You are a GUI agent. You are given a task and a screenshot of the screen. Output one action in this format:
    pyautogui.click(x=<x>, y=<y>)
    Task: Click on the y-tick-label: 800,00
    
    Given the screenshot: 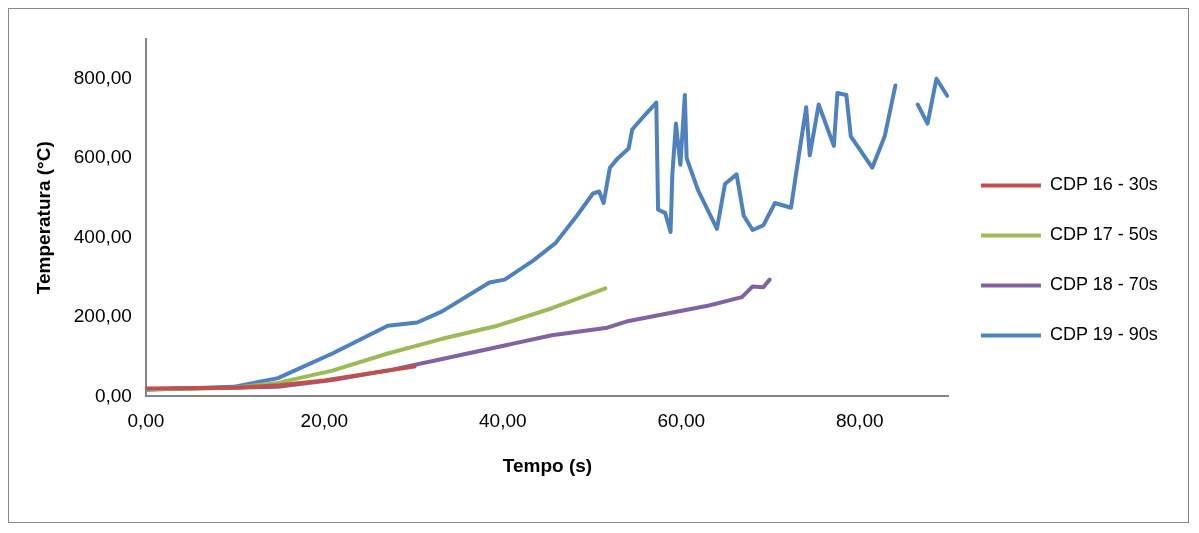 What is the action you would take?
    pyautogui.click(x=102, y=77)
    